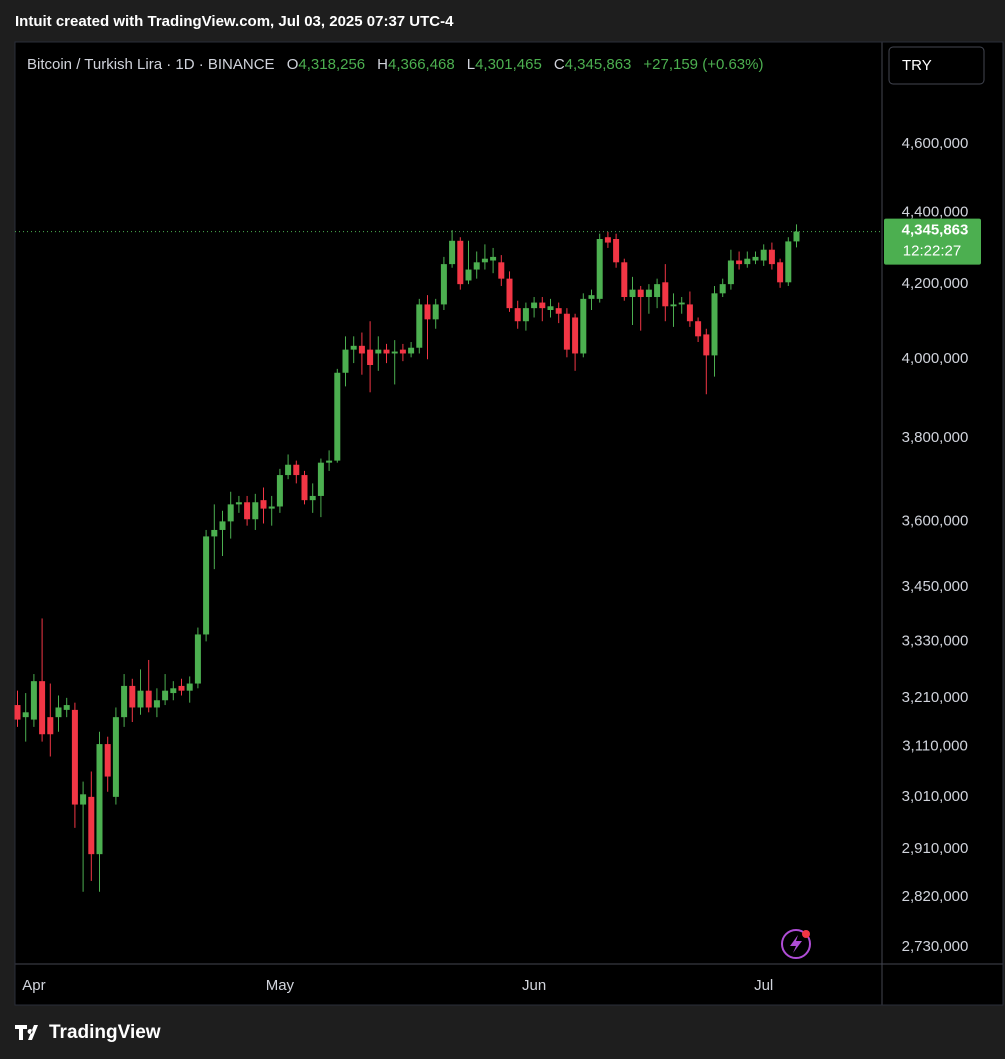 This screenshot has height=1059, width=1005. I want to click on currency-button, so click(936, 65).